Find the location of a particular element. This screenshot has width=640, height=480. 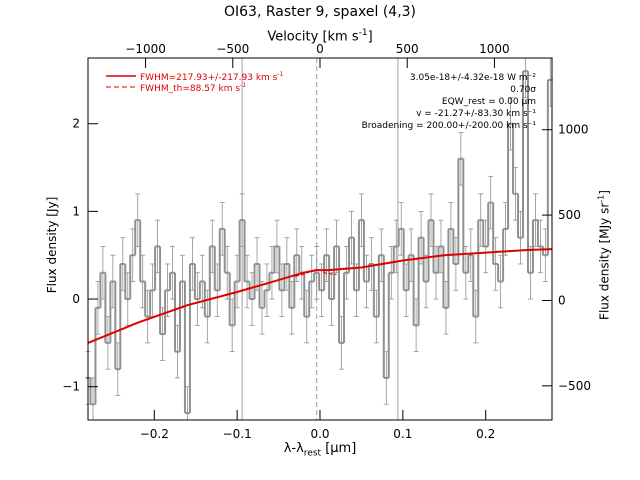

chart-title: OI63, Raster 9, spaxel (4,3) is located at coordinates (320, 12).